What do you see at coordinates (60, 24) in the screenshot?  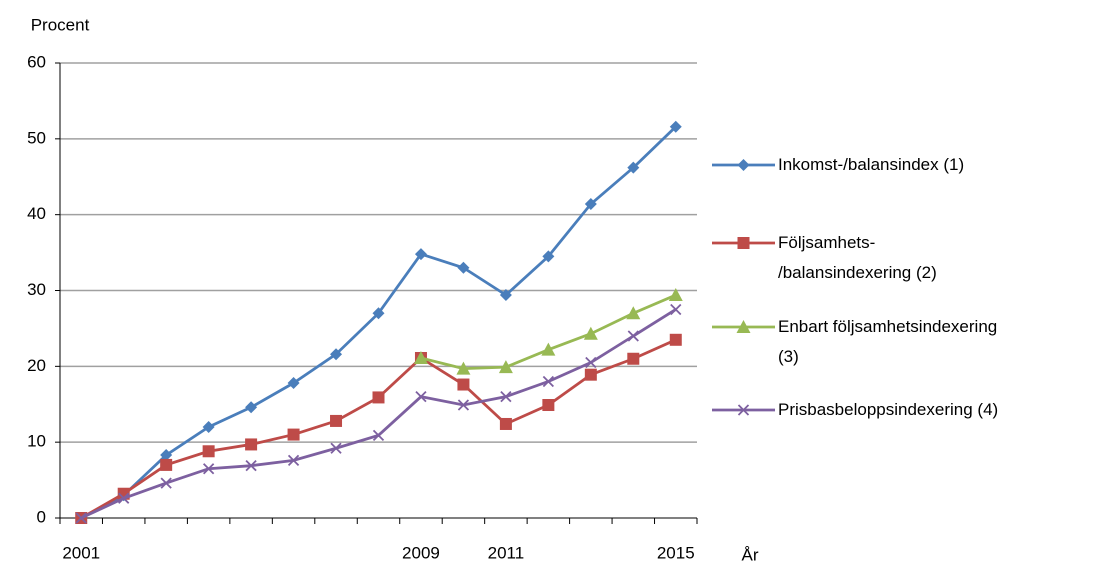 I see `y-axis-label: Procent` at bounding box center [60, 24].